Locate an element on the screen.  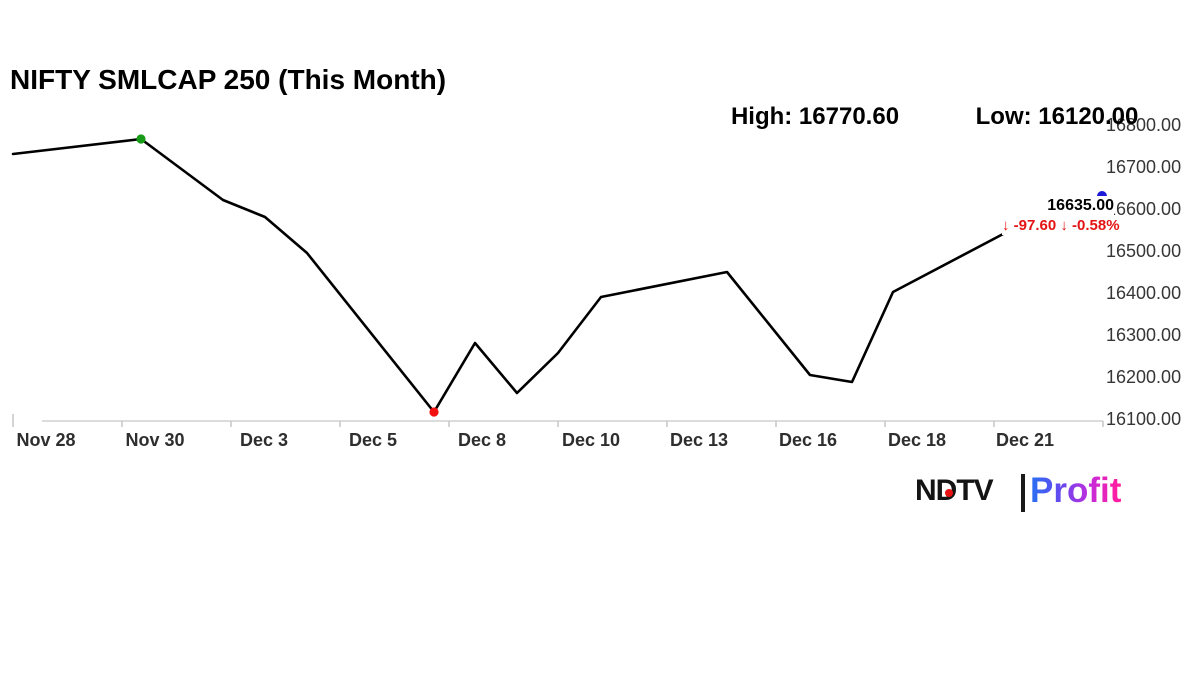
x-tick-label: Dec 16 is located at coordinates (808, 440).